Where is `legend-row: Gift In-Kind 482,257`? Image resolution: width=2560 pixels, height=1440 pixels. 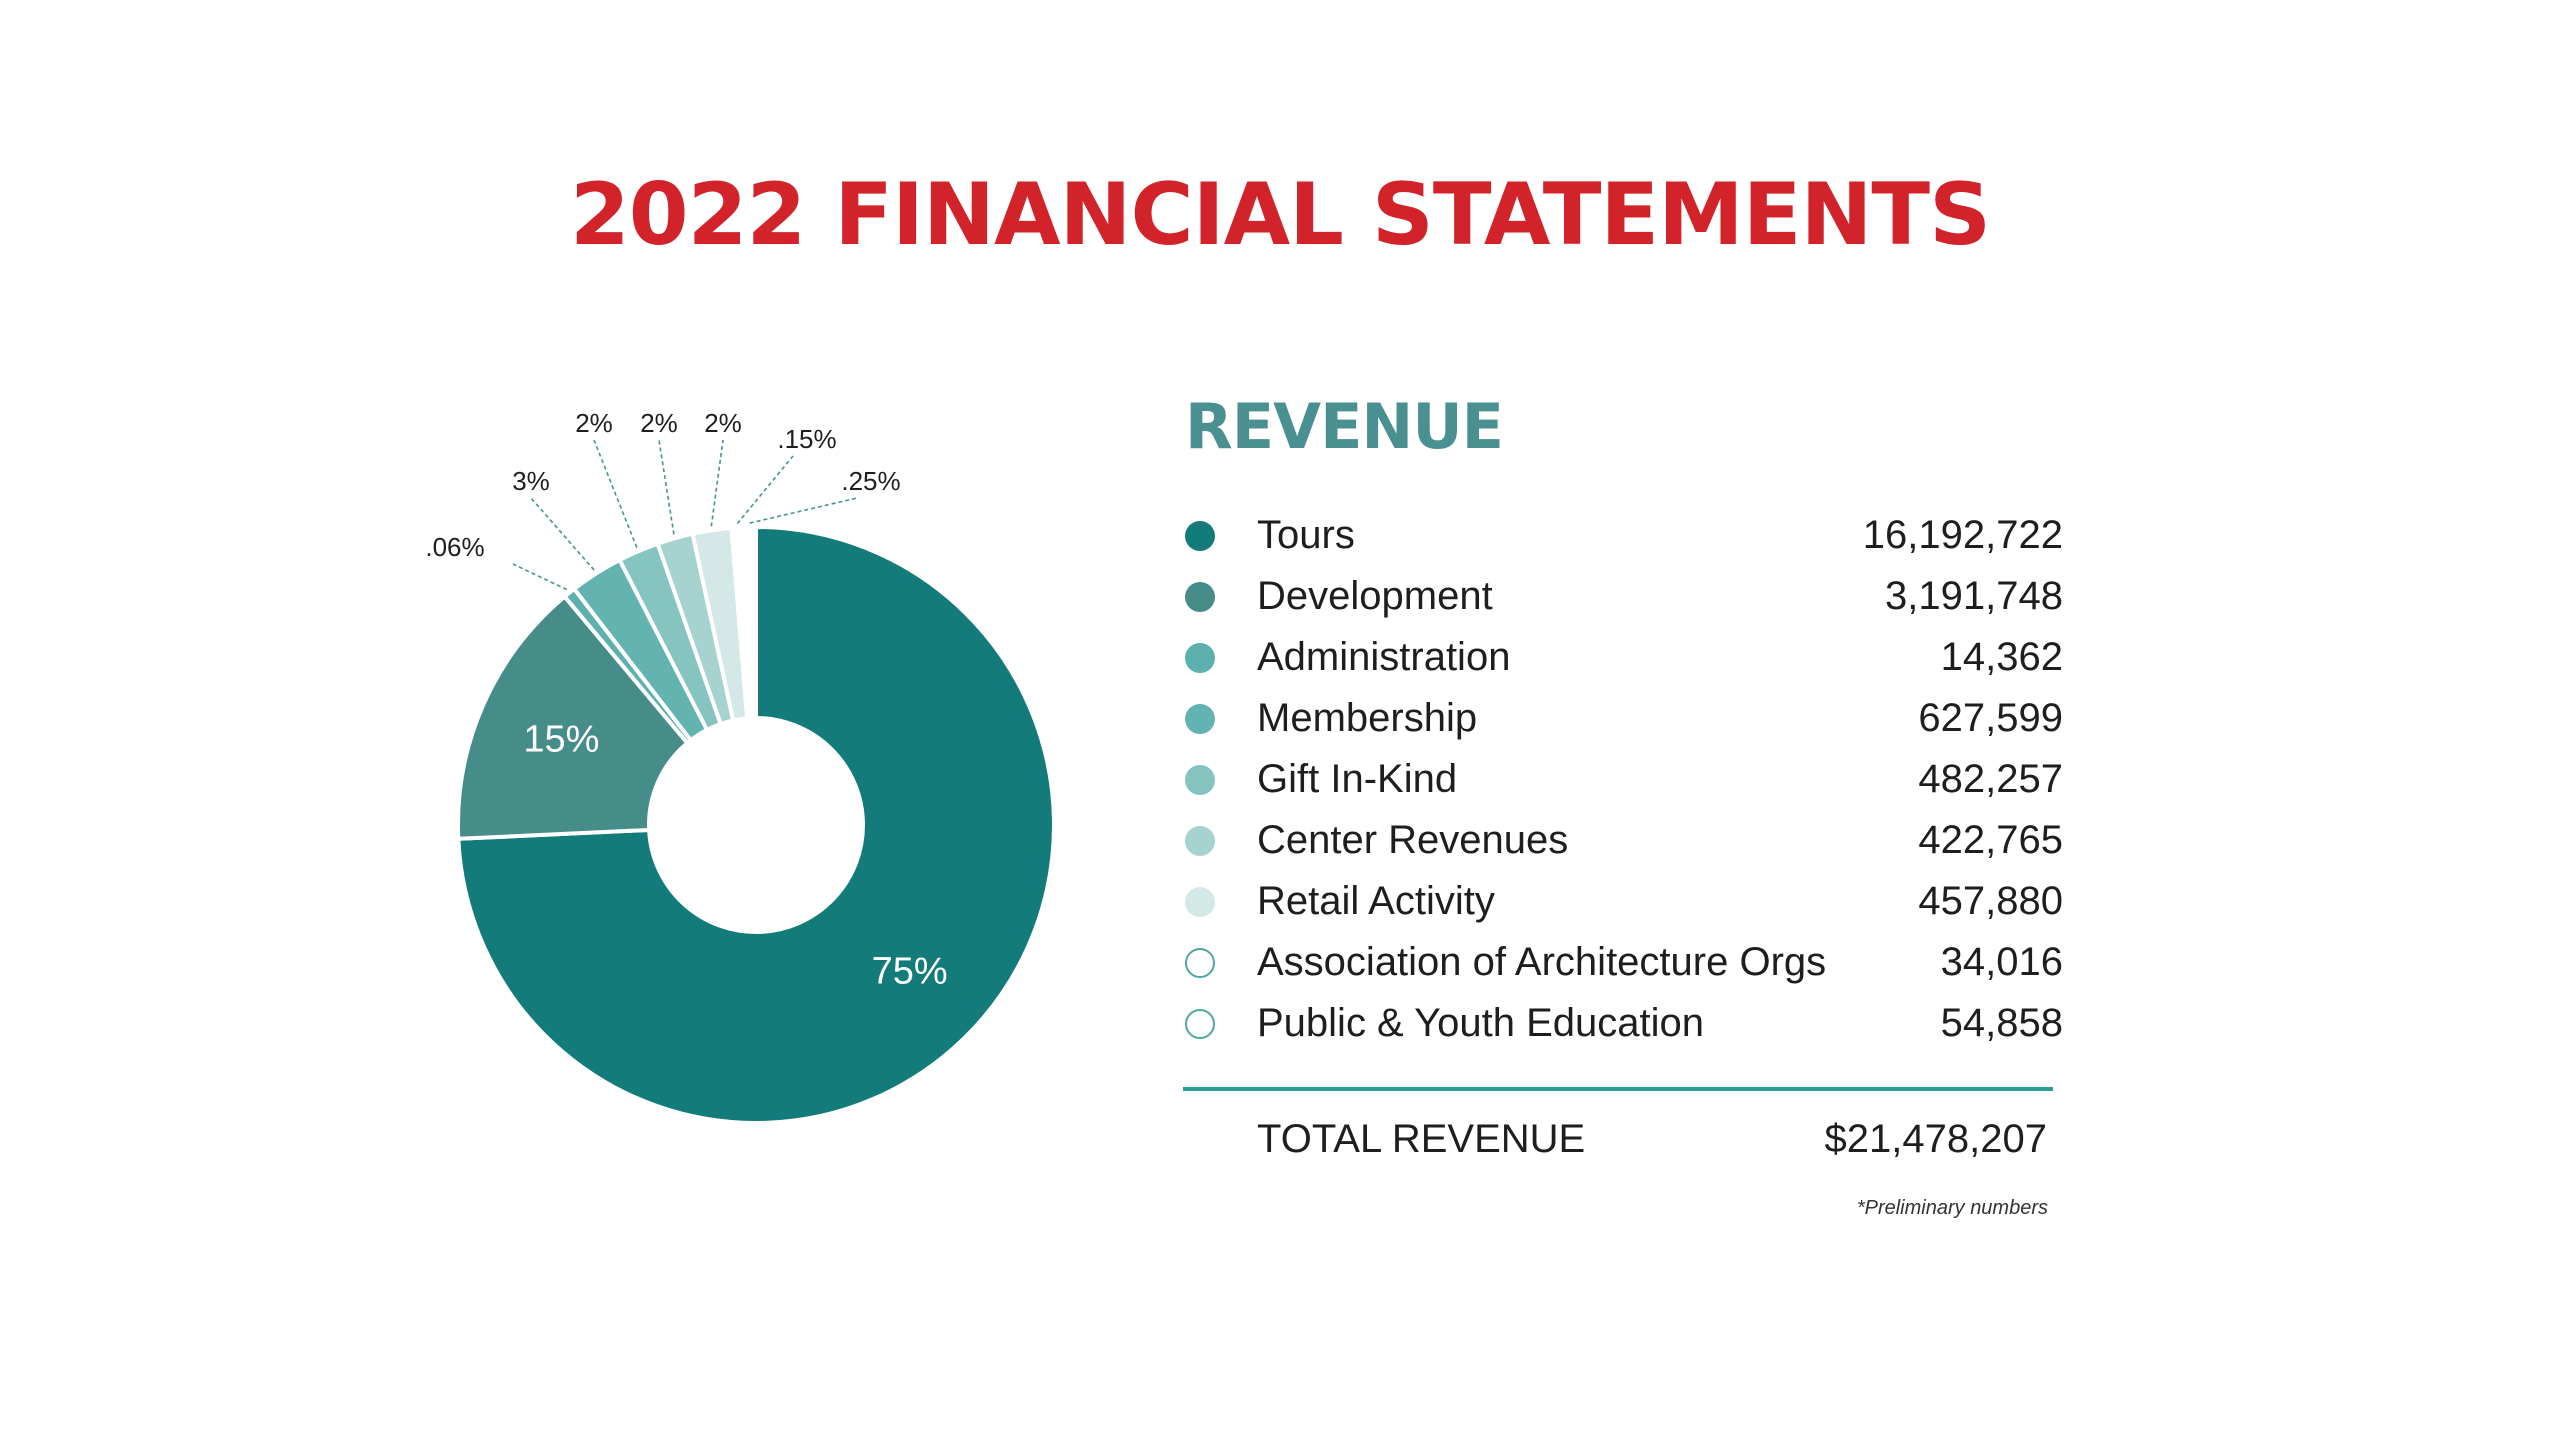
legend-row: Gift In-Kind 482,257 is located at coordinates (1623, 779).